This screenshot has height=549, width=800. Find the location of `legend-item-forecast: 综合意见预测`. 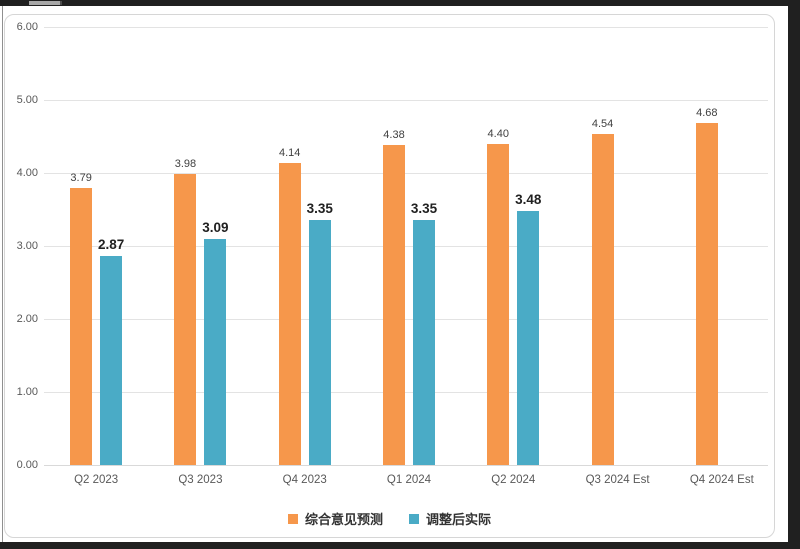

legend-item-forecast: 综合意见预测 is located at coordinates (335, 518).